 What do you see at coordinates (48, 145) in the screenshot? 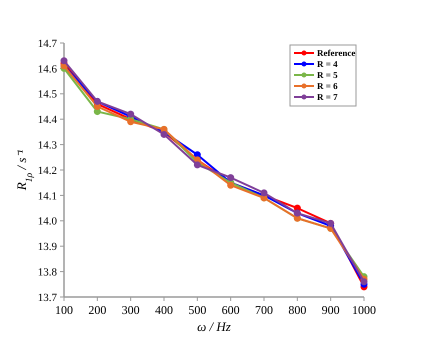
I see `y-tick-label: 14.3` at bounding box center [48, 145].